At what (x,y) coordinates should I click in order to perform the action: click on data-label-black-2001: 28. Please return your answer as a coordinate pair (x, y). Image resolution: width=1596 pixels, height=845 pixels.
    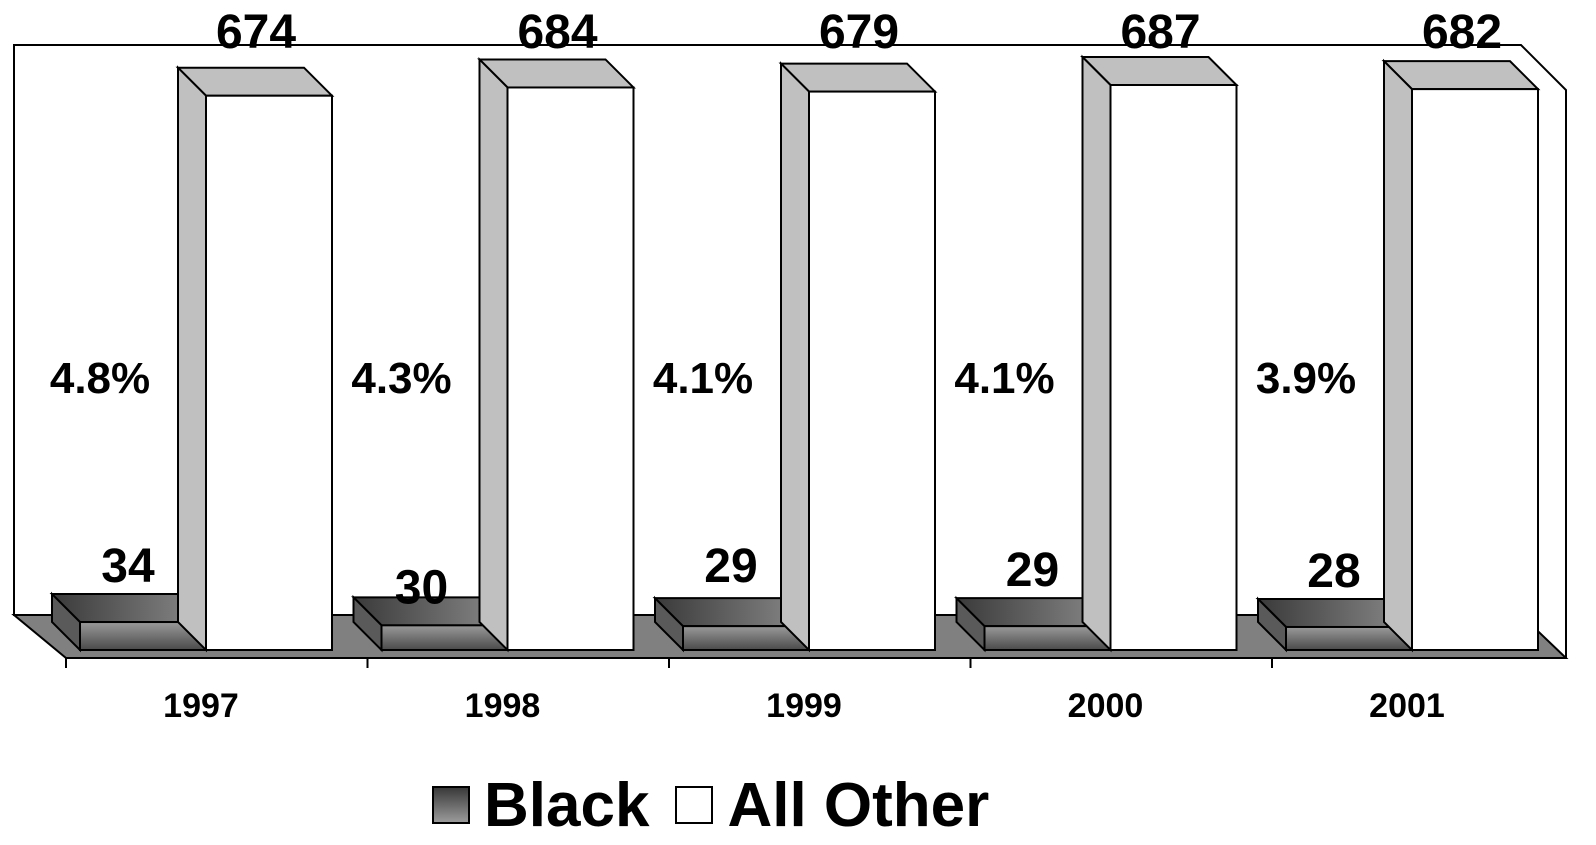
    Looking at the image, I should click on (1333, 571).